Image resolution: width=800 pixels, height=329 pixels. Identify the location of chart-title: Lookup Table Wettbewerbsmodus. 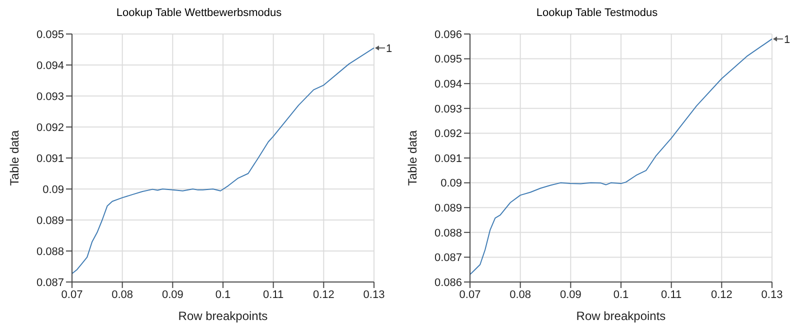
(199, 13).